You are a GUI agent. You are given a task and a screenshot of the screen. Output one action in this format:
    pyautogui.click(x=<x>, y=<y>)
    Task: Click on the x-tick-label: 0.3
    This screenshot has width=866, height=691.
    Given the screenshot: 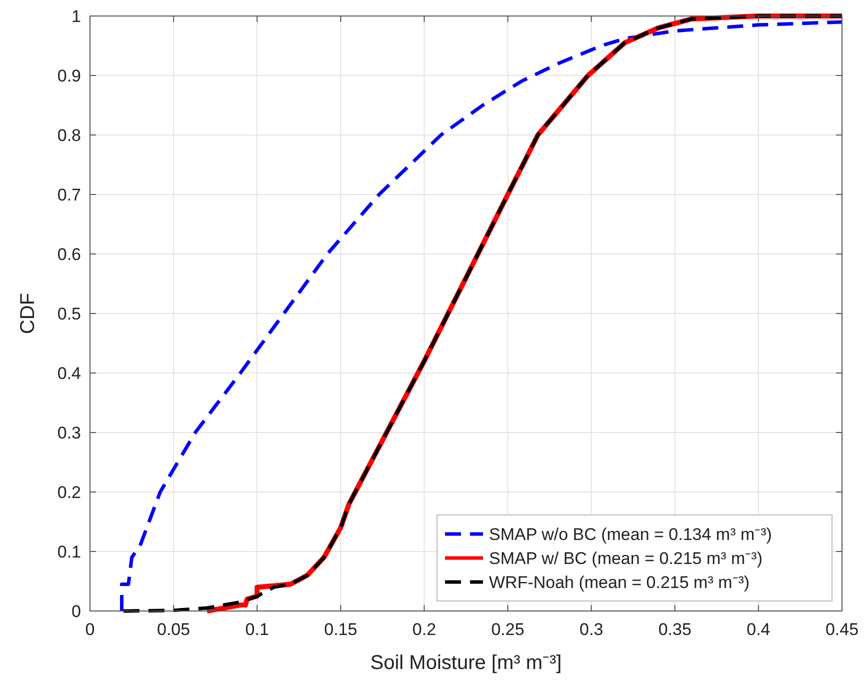 What is the action you would take?
    pyautogui.click(x=592, y=629)
    